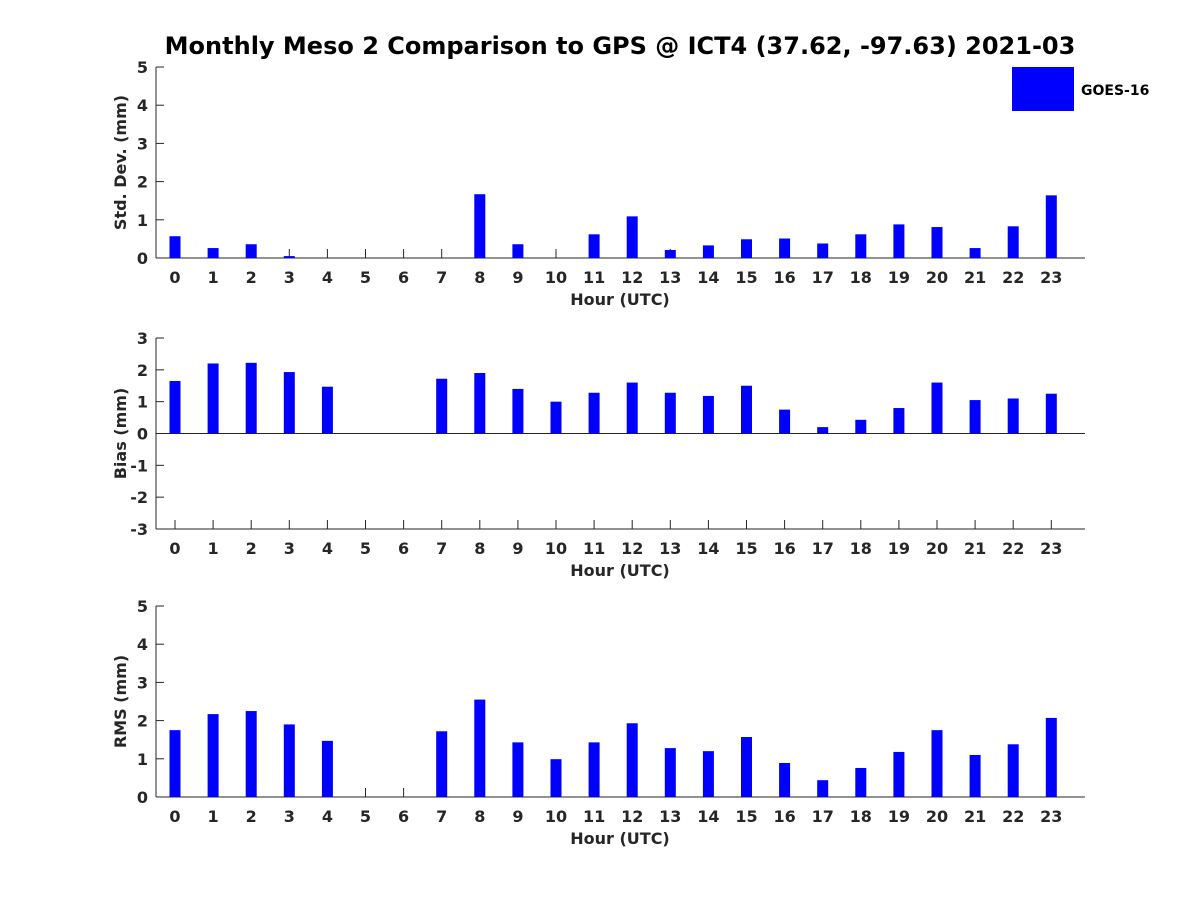 This screenshot has height=900, width=1200. Describe the element at coordinates (174, 816) in the screenshot. I see `x-tick-label: 0` at that location.